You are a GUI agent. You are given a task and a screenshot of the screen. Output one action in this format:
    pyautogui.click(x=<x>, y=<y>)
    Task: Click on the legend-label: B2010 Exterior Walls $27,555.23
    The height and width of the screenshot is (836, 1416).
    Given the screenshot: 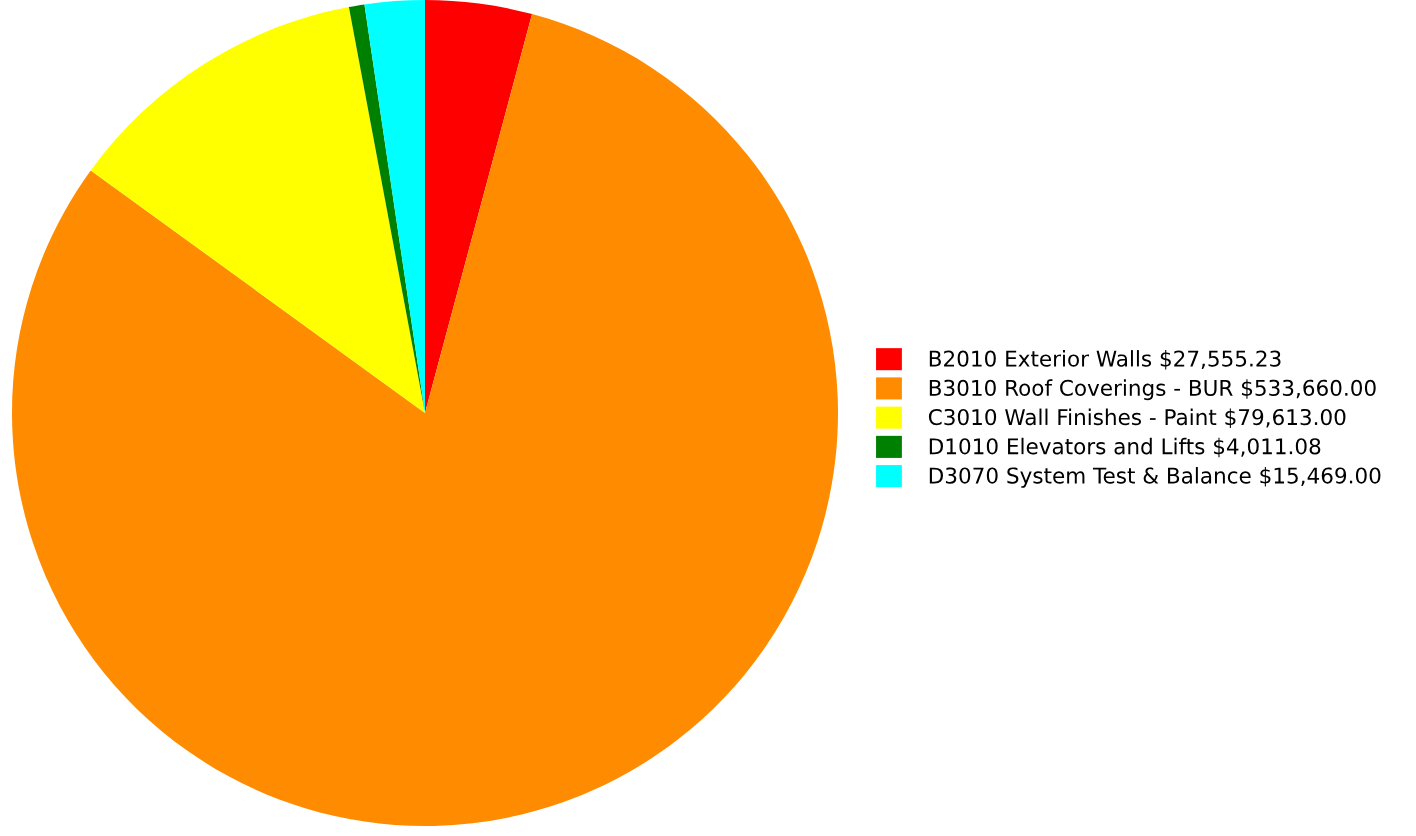 What is the action you would take?
    pyautogui.click(x=1105, y=360)
    